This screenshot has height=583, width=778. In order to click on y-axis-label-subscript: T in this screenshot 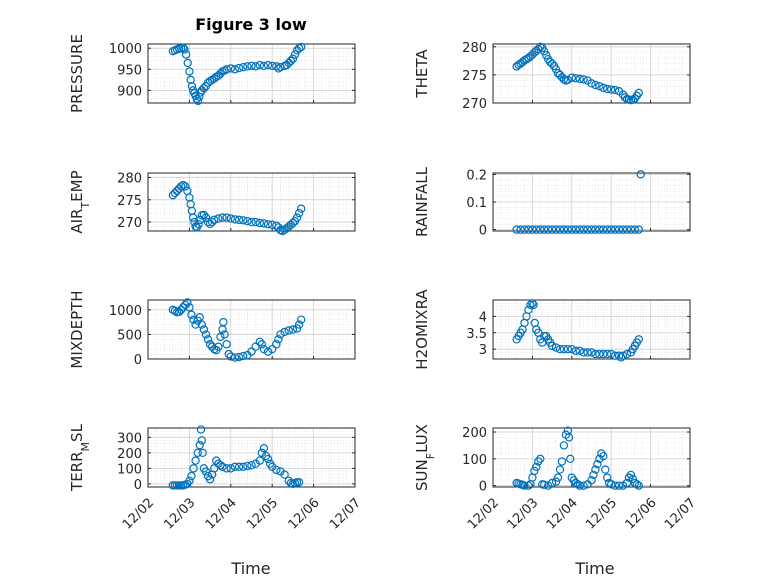, I will do `click(85, 206)`.